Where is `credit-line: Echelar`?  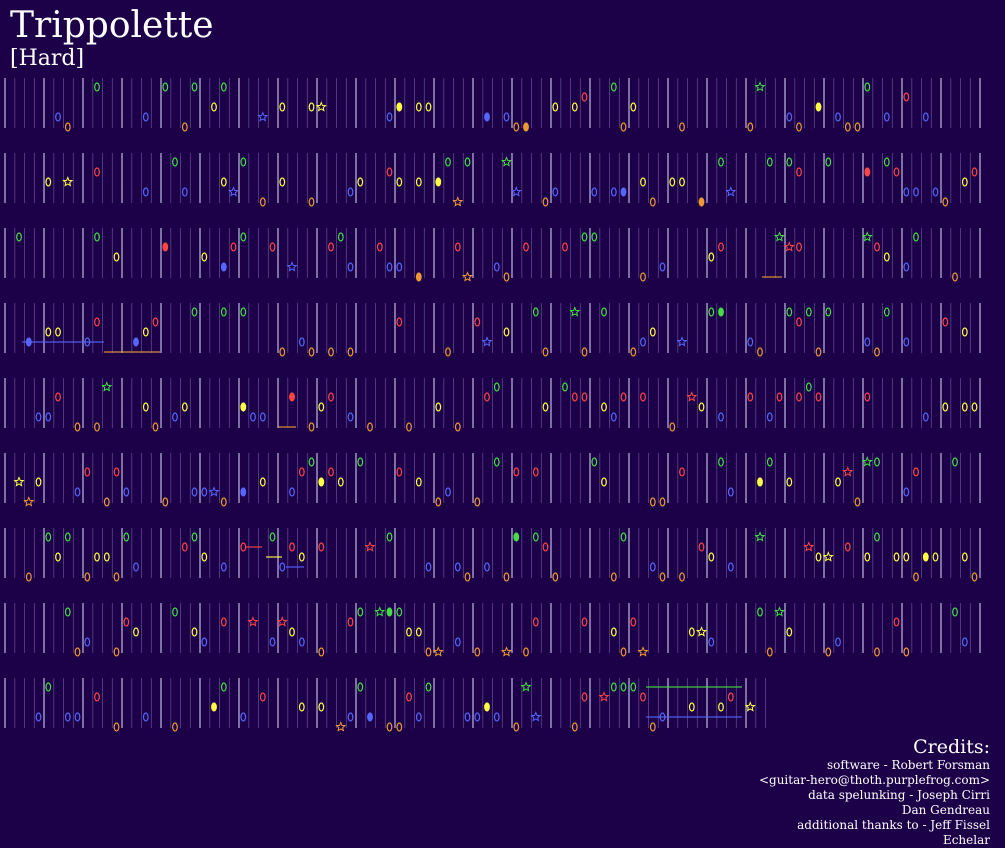
credit-line: Echelar is located at coordinates (966, 840).